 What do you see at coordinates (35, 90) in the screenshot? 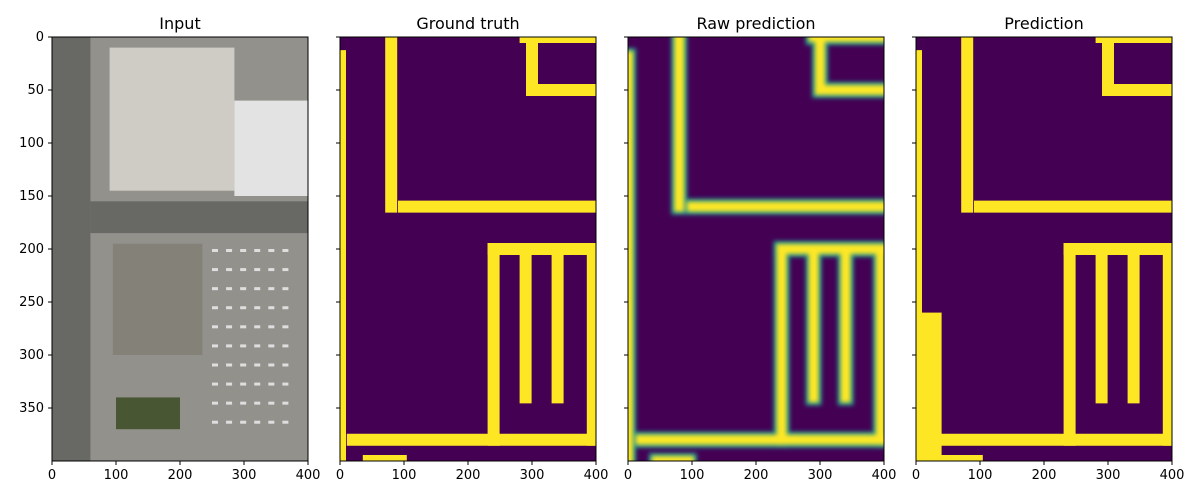
I see `y-tick-label: 50` at bounding box center [35, 90].